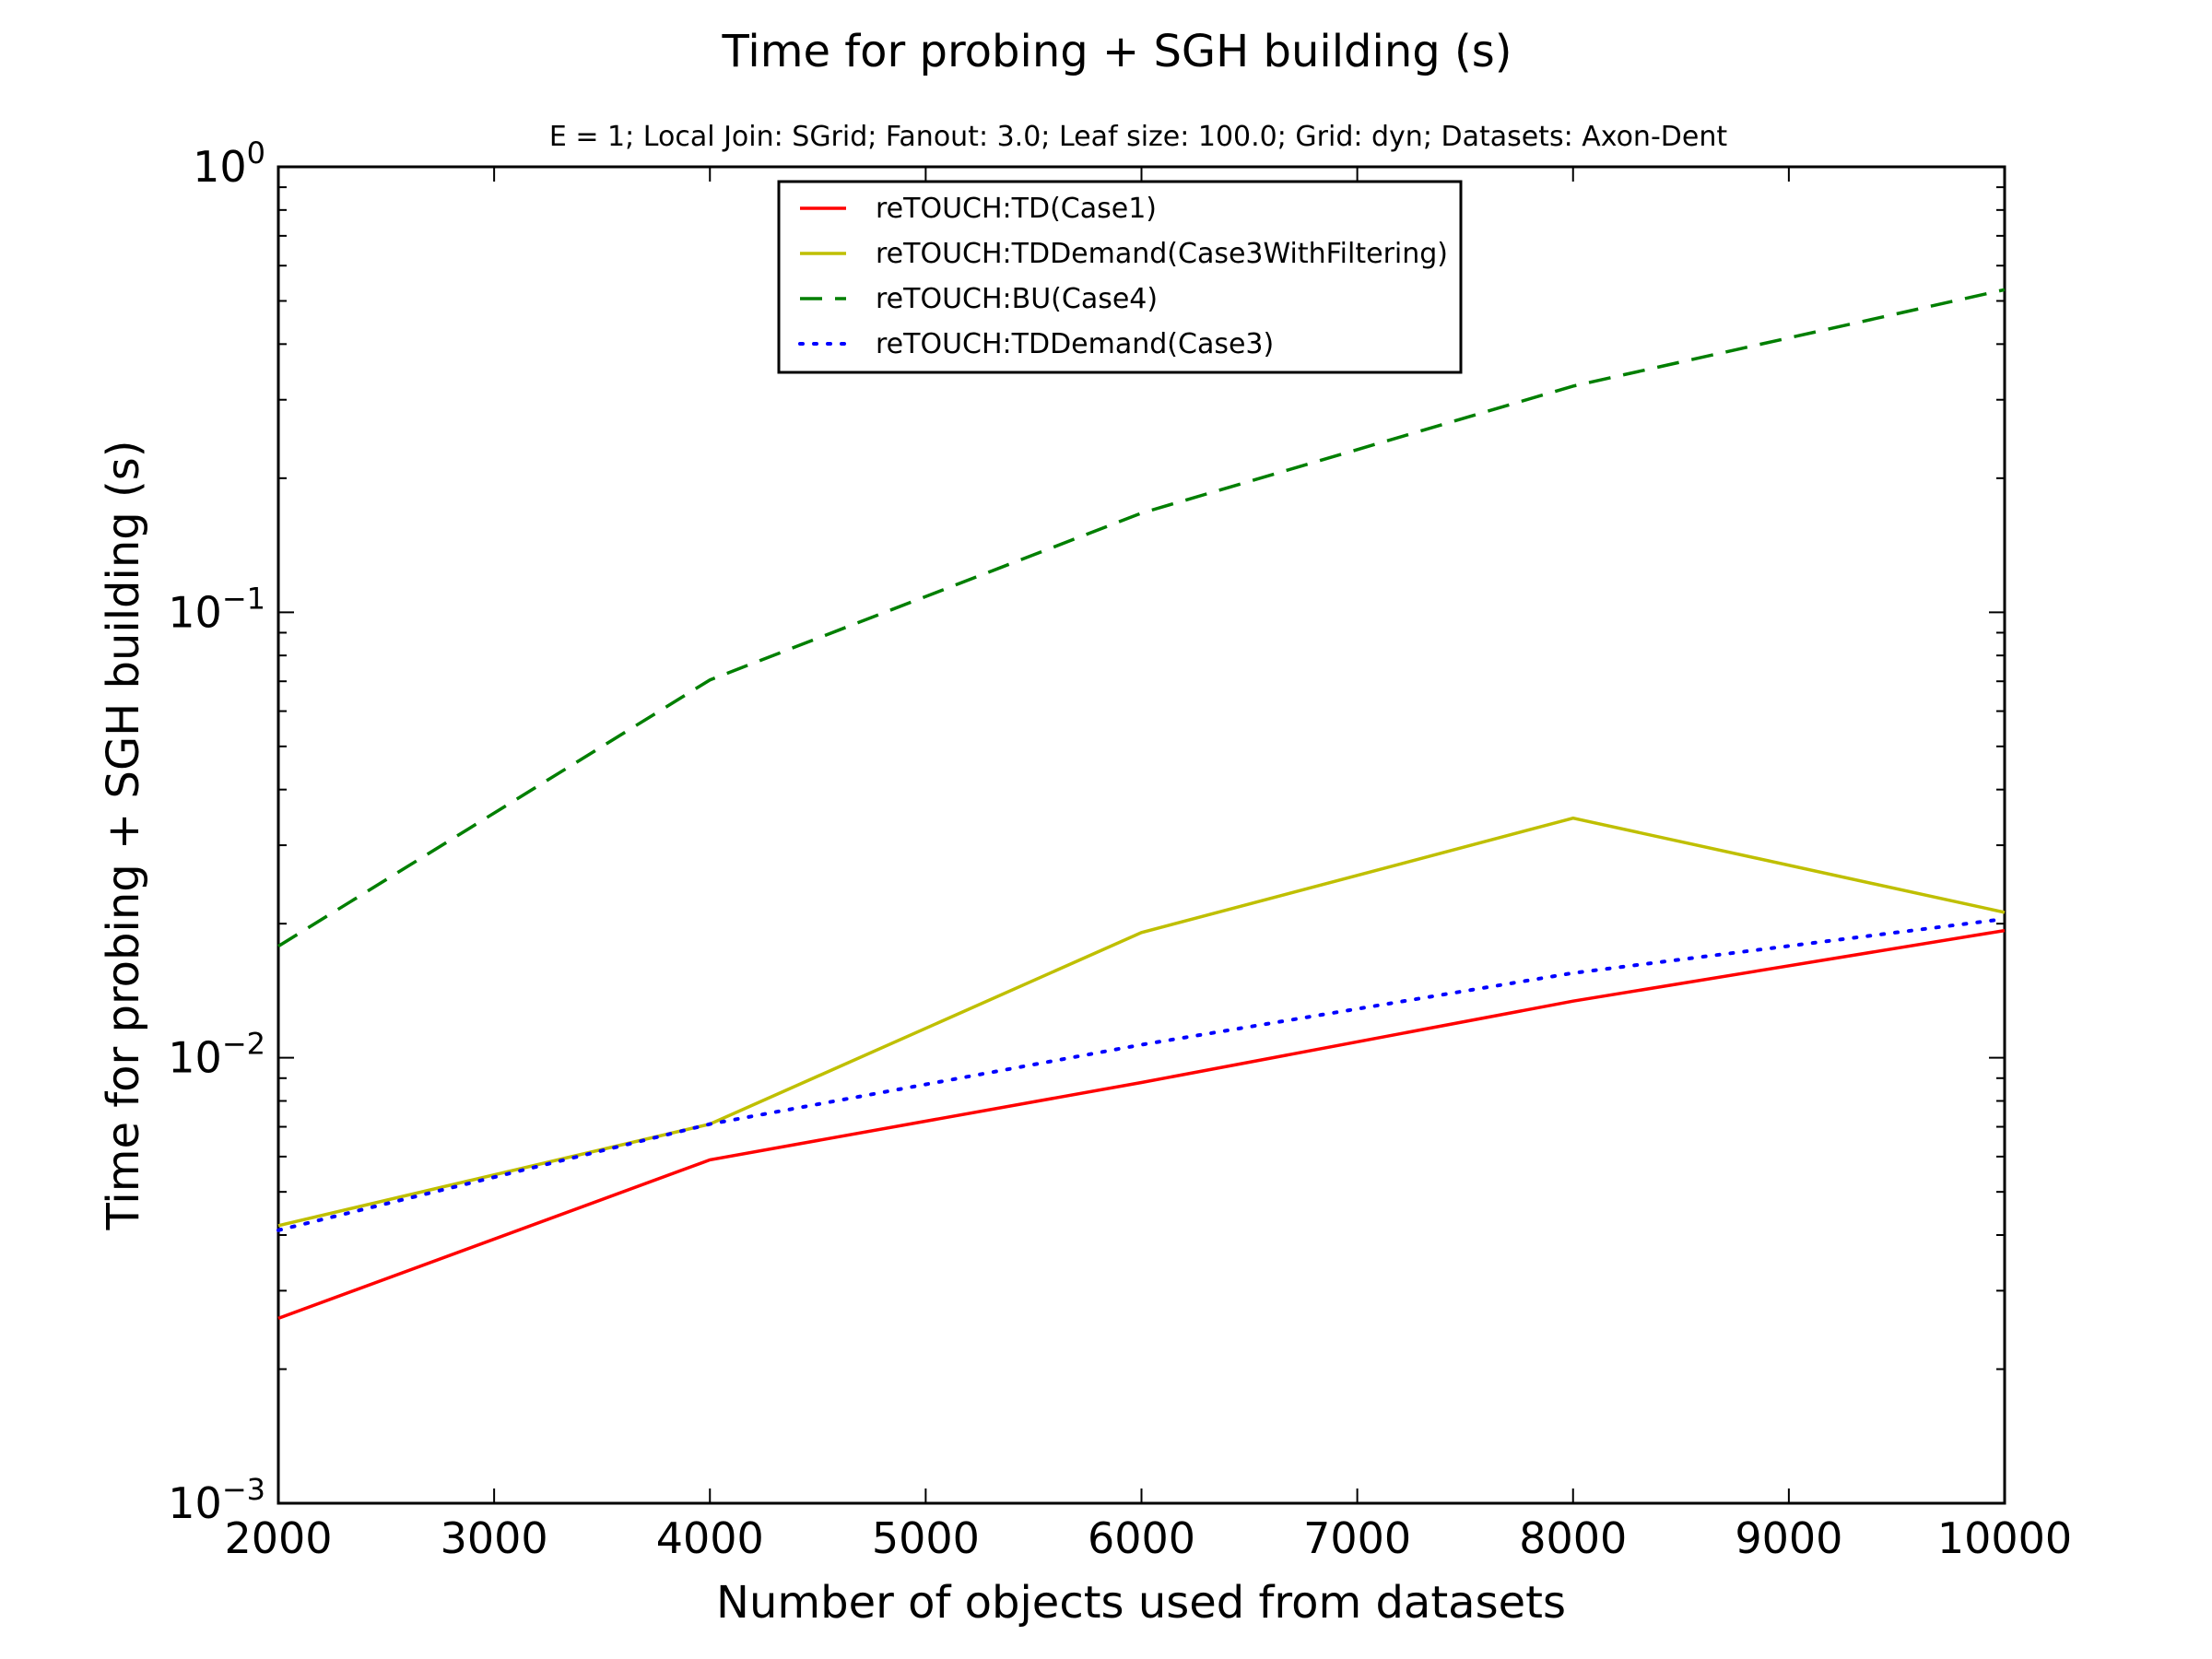  What do you see at coordinates (1141, 1603) in the screenshot?
I see `x-axis-label: Number of objects used from datasets` at bounding box center [1141, 1603].